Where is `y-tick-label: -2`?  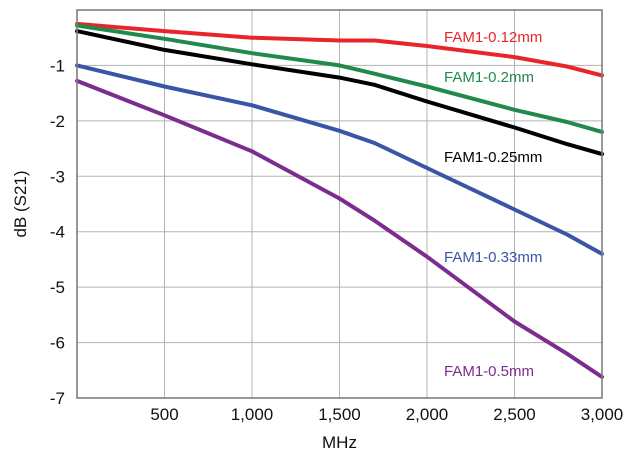
y-tick-label: -2 is located at coordinates (57, 121).